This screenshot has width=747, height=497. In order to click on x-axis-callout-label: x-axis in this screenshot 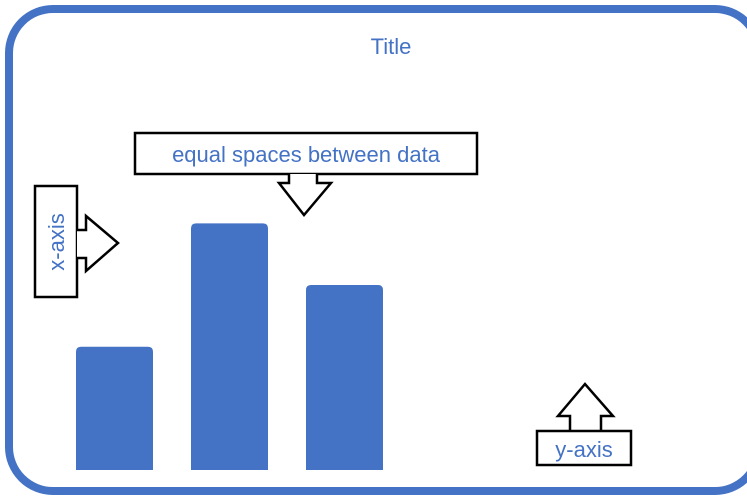, I will do `click(56, 241)`.